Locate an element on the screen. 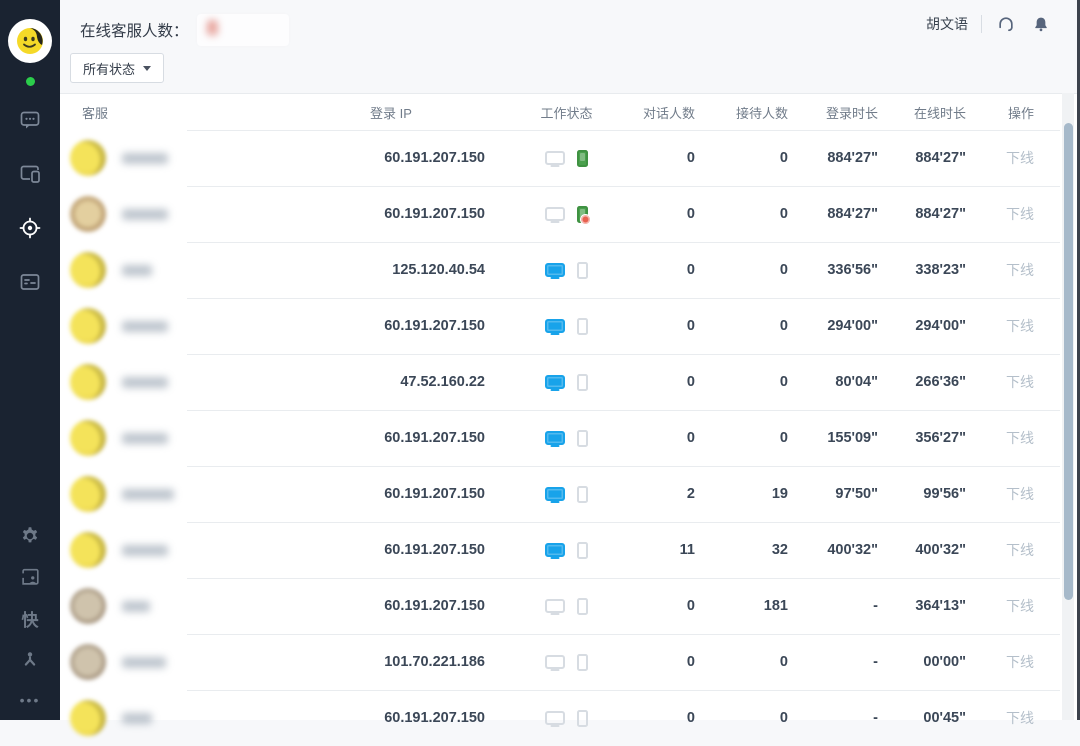 This screenshot has width=1080, height=746. table-row: 60.191.207.150 0 0 - 00'45" 下线 is located at coordinates (570, 718).